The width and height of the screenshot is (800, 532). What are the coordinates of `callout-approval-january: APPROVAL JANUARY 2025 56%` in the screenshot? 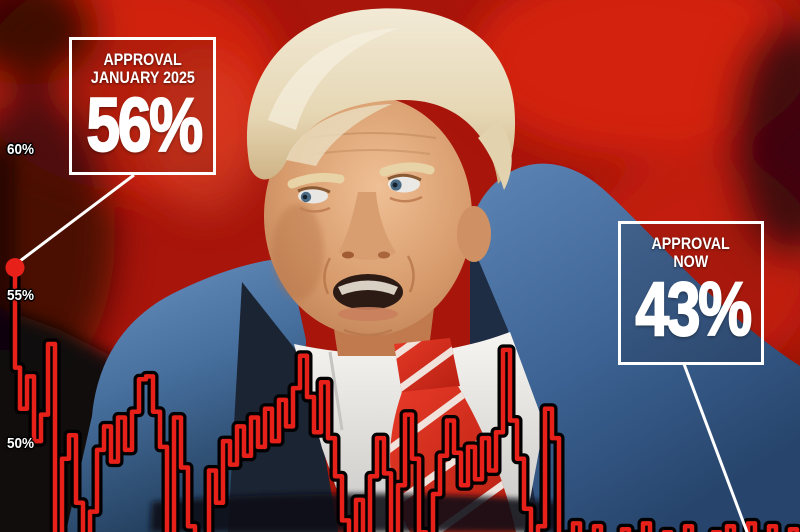 It's located at (142, 106).